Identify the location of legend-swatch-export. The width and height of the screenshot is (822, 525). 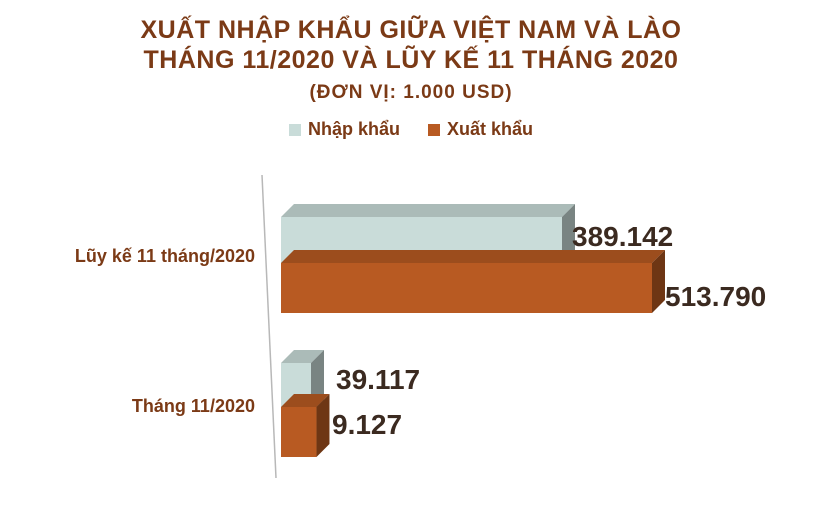
(433, 129).